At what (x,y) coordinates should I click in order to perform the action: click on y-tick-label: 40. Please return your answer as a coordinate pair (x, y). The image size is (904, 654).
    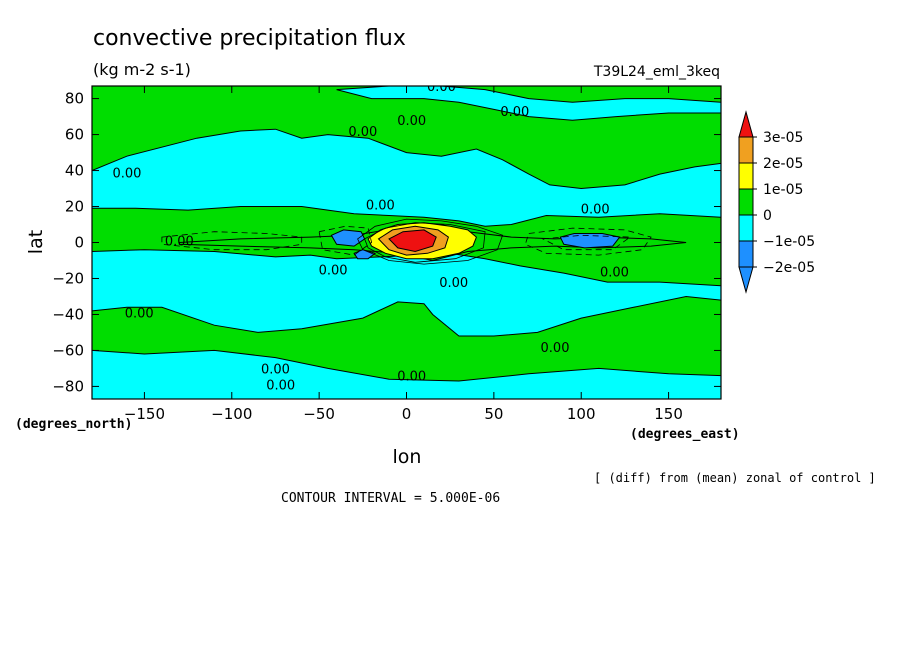
    Looking at the image, I should click on (74, 171).